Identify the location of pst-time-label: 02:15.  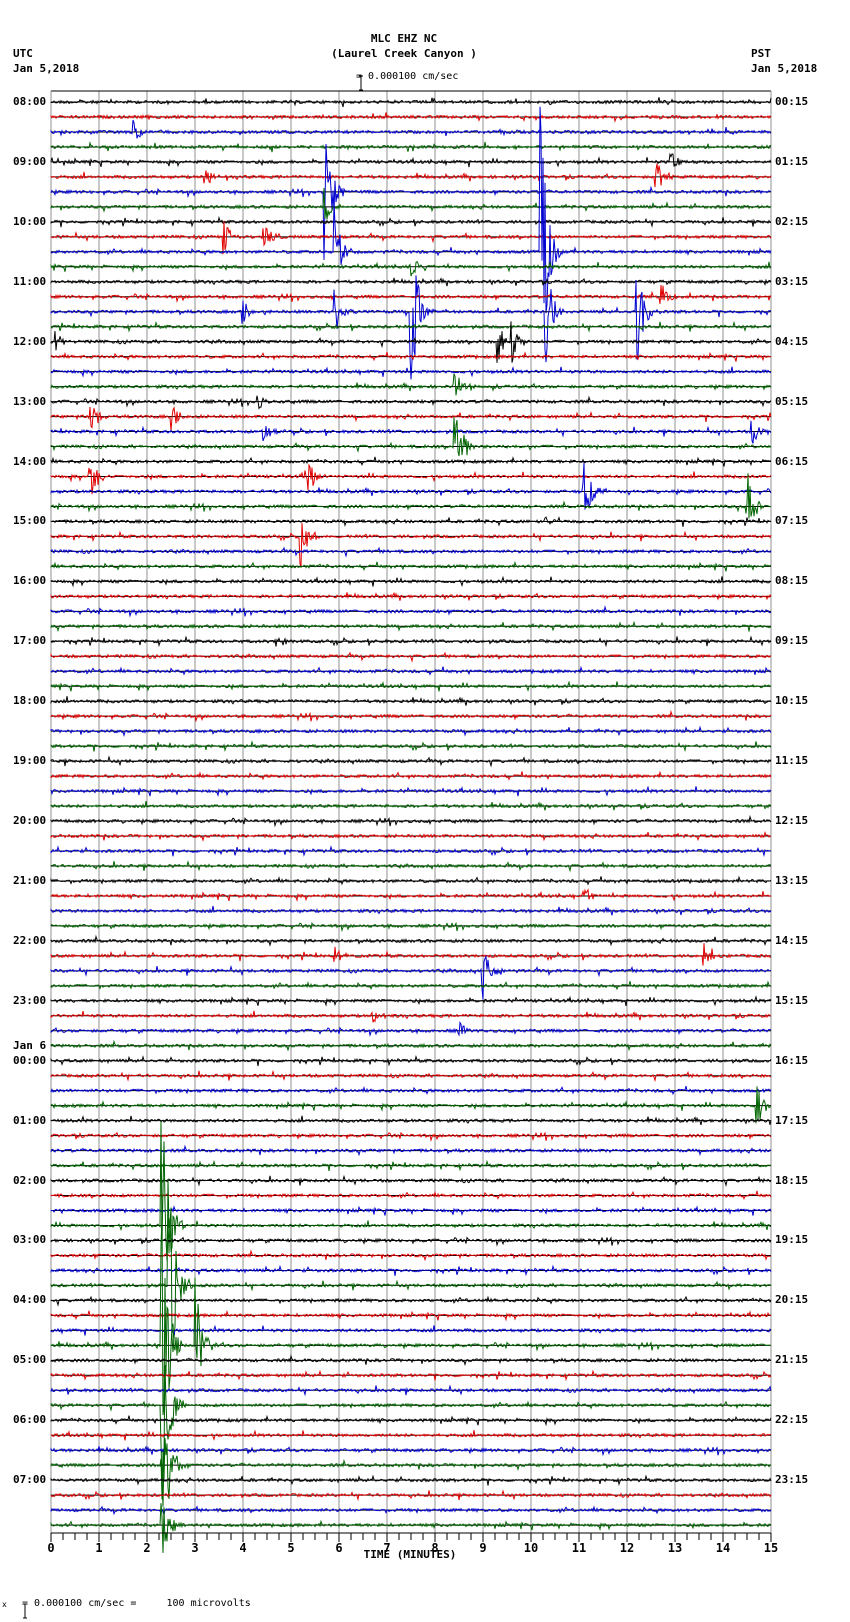
(792, 221).